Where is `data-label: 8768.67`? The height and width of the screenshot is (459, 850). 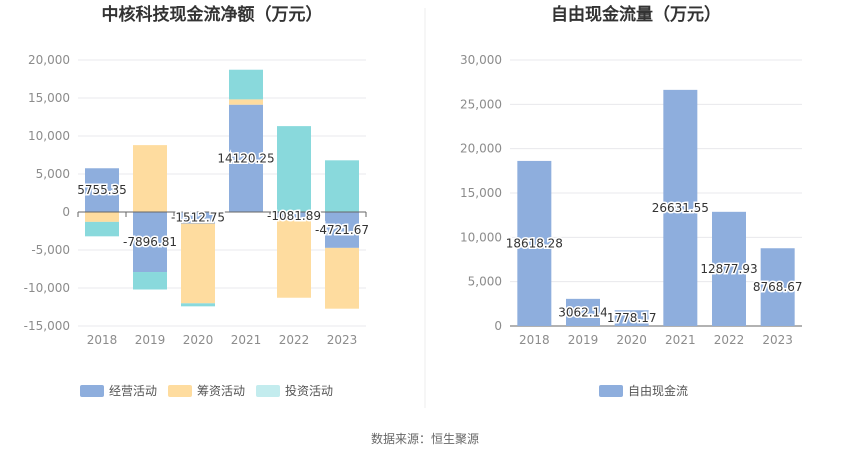
data-label: 8768.67 is located at coordinates (778, 287).